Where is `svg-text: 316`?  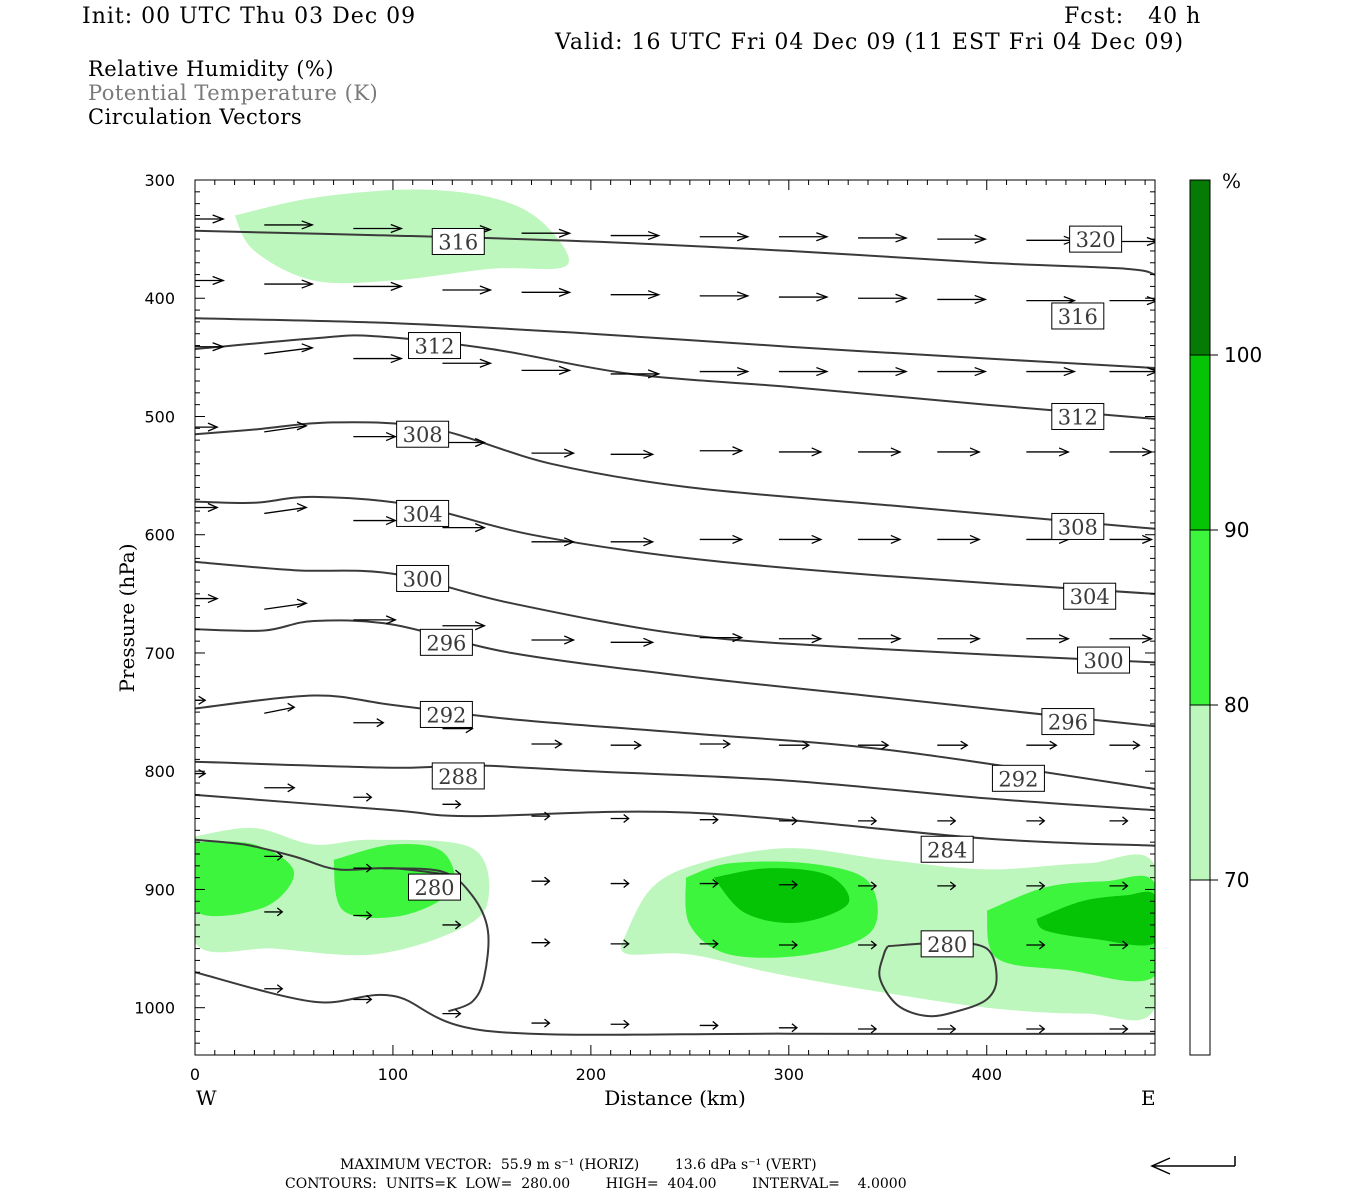 svg-text: 316 is located at coordinates (1078, 317).